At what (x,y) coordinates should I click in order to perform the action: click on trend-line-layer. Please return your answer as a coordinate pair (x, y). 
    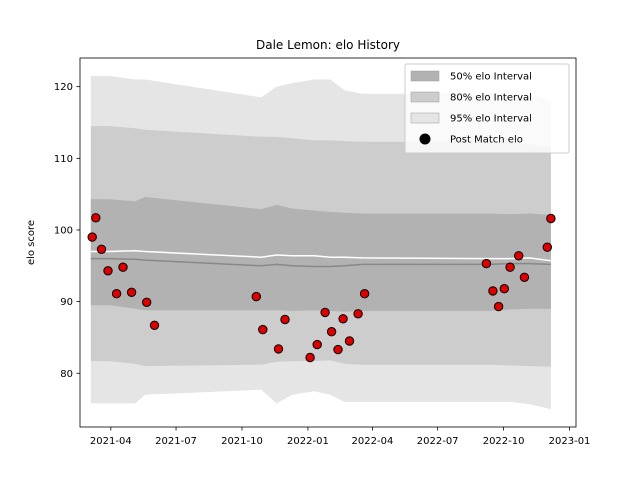
    Looking at the image, I should click on (321, 255).